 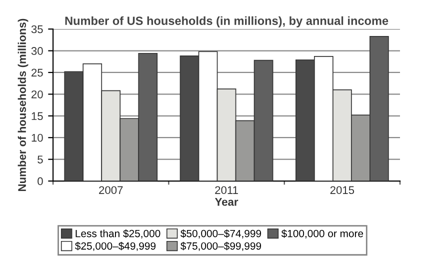 What do you see at coordinates (226, 22) in the screenshot?
I see `chart-title: Number of US households (in millions), by annual income` at bounding box center [226, 22].